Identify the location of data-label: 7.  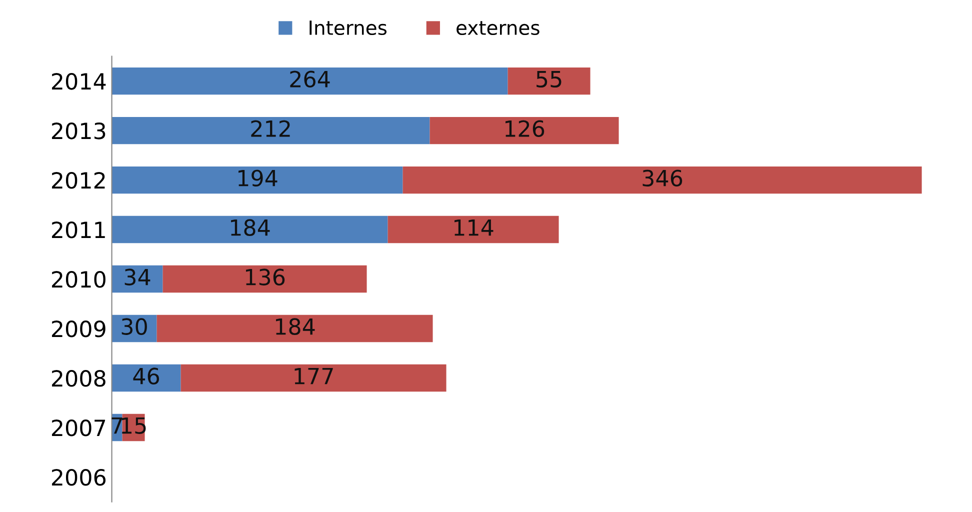
(117, 425).